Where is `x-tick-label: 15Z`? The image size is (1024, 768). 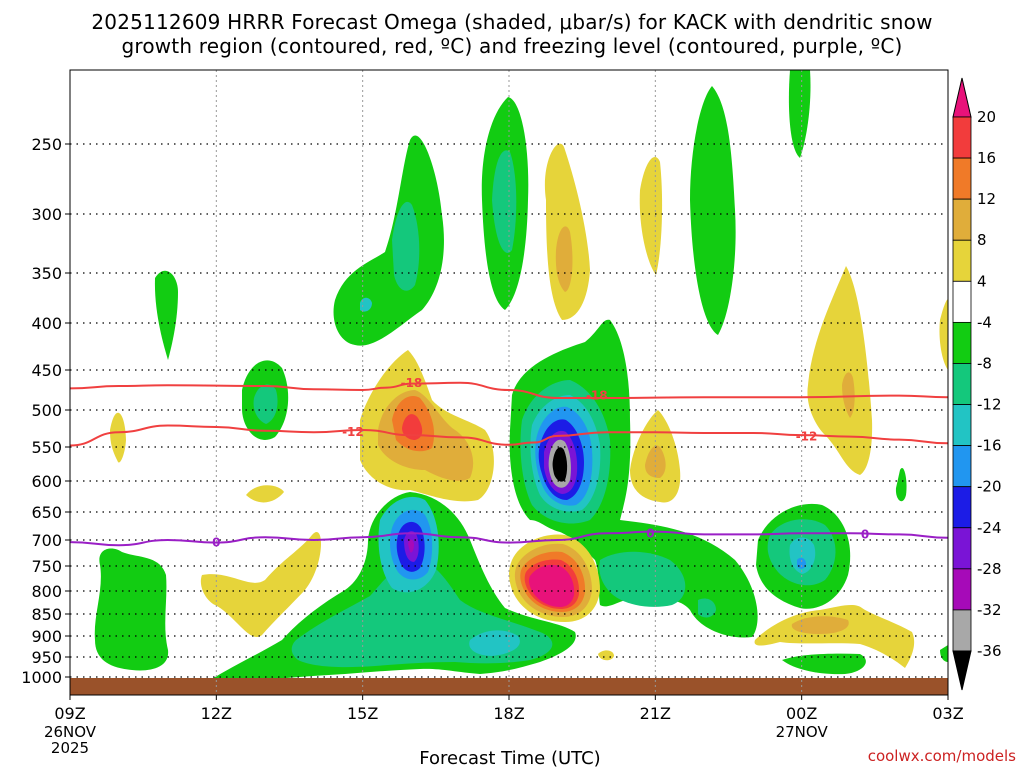
x-tick-label: 15Z is located at coordinates (362, 713).